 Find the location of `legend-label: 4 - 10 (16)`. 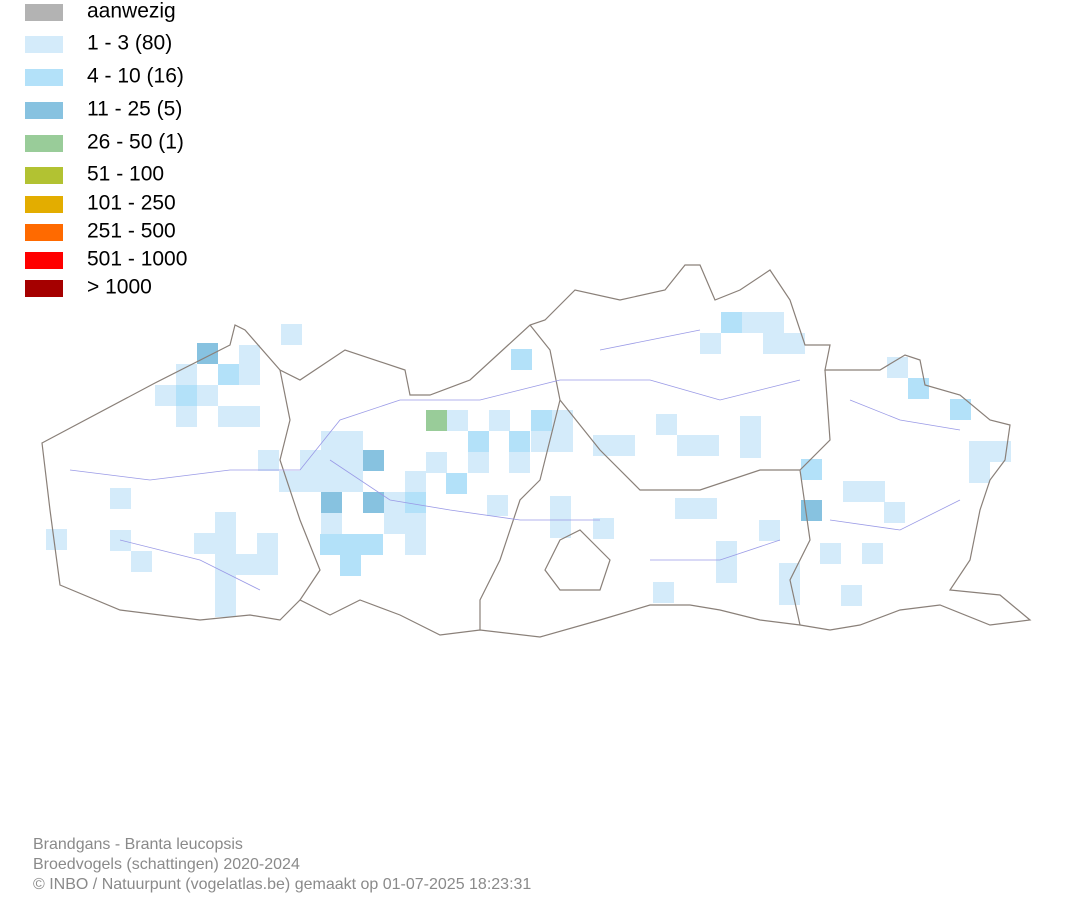

legend-label: 4 - 10 (16) is located at coordinates (135, 76).